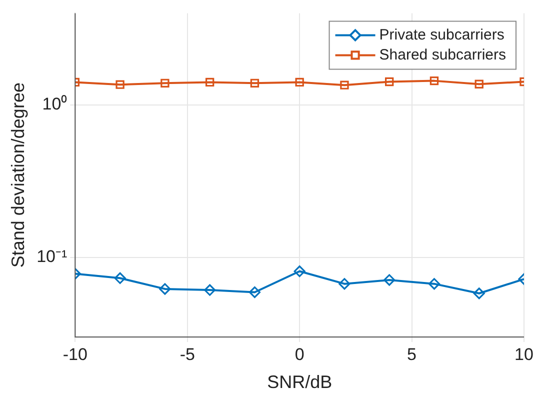 Image resolution: width=542 pixels, height=402 pixels. What do you see at coordinates (299, 382) in the screenshot?
I see `x-axis-title: SNR/dB` at bounding box center [299, 382].